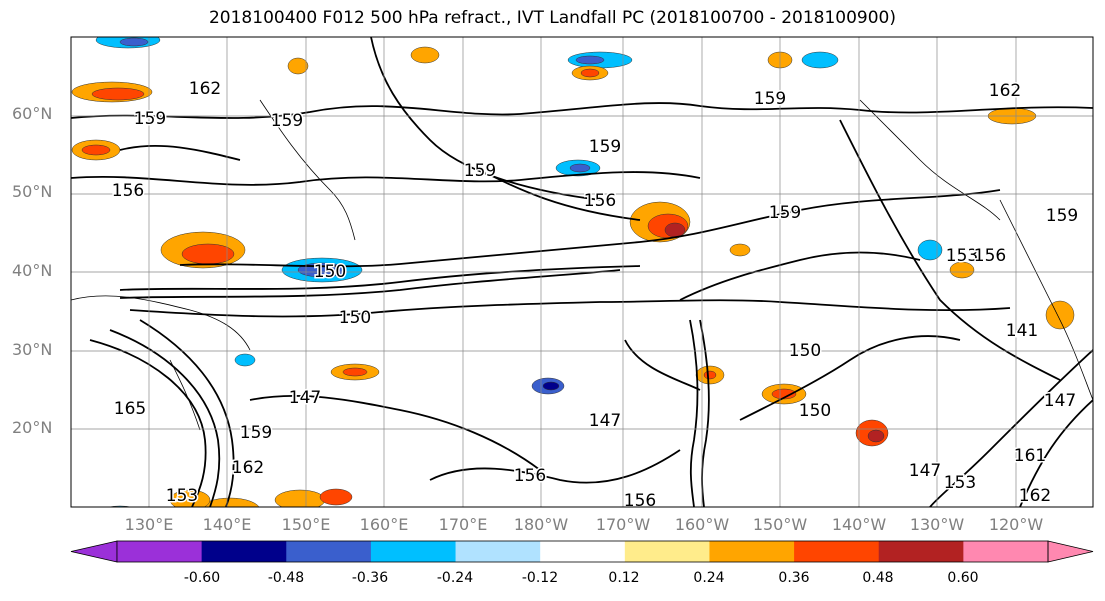  Describe the element at coordinates (794, 578) in the screenshot. I see `colorbar-tick-label: 0.36` at that location.